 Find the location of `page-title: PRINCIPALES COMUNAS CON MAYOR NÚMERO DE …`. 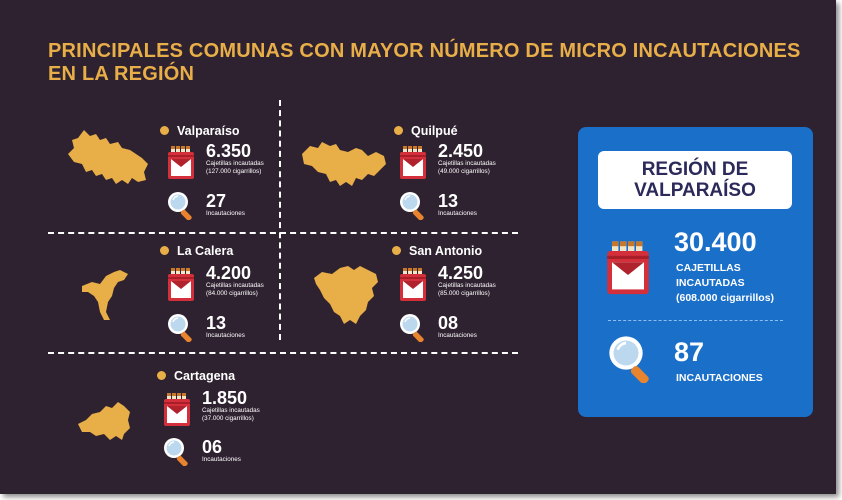

page-title: PRINCIPALES COMUNAS CON MAYOR NÚMERO DE … is located at coordinates (424, 63).